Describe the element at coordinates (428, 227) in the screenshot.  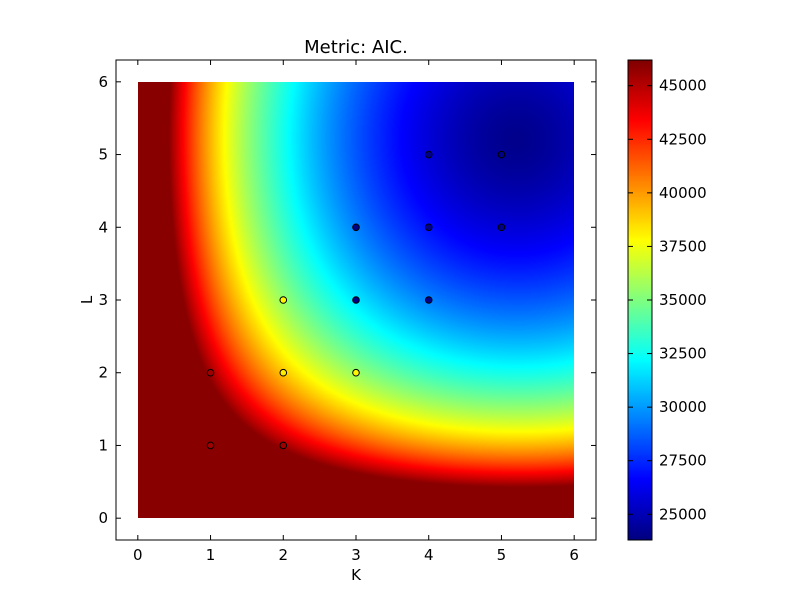
I see `data-point-k4-l4` at that location.